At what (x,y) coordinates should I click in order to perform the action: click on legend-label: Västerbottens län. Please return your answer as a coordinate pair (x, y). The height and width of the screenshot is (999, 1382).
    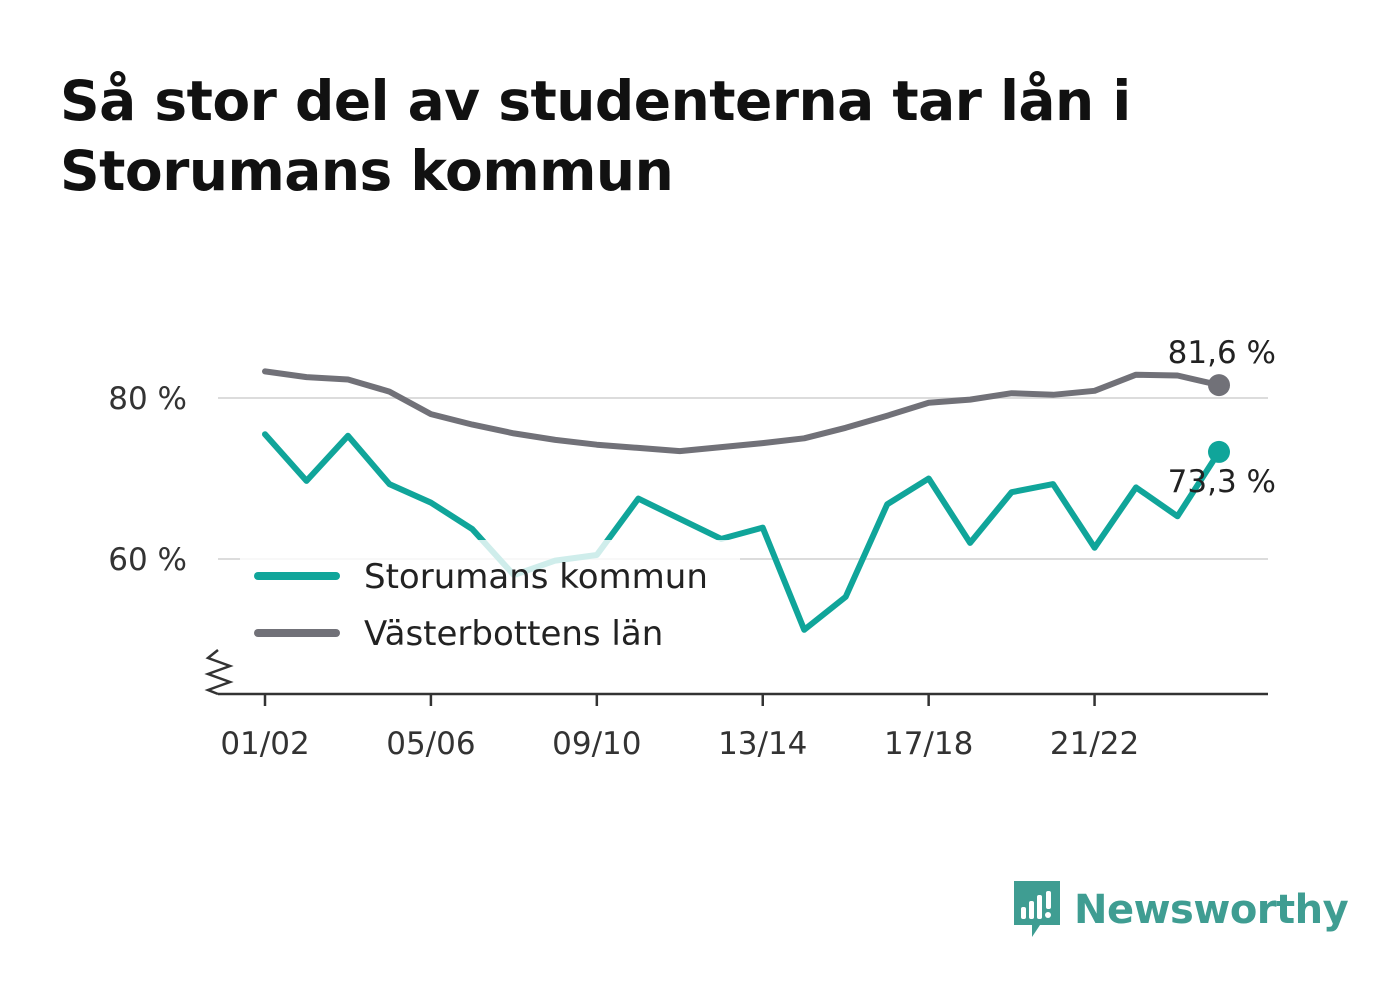
    Looking at the image, I should click on (513, 634).